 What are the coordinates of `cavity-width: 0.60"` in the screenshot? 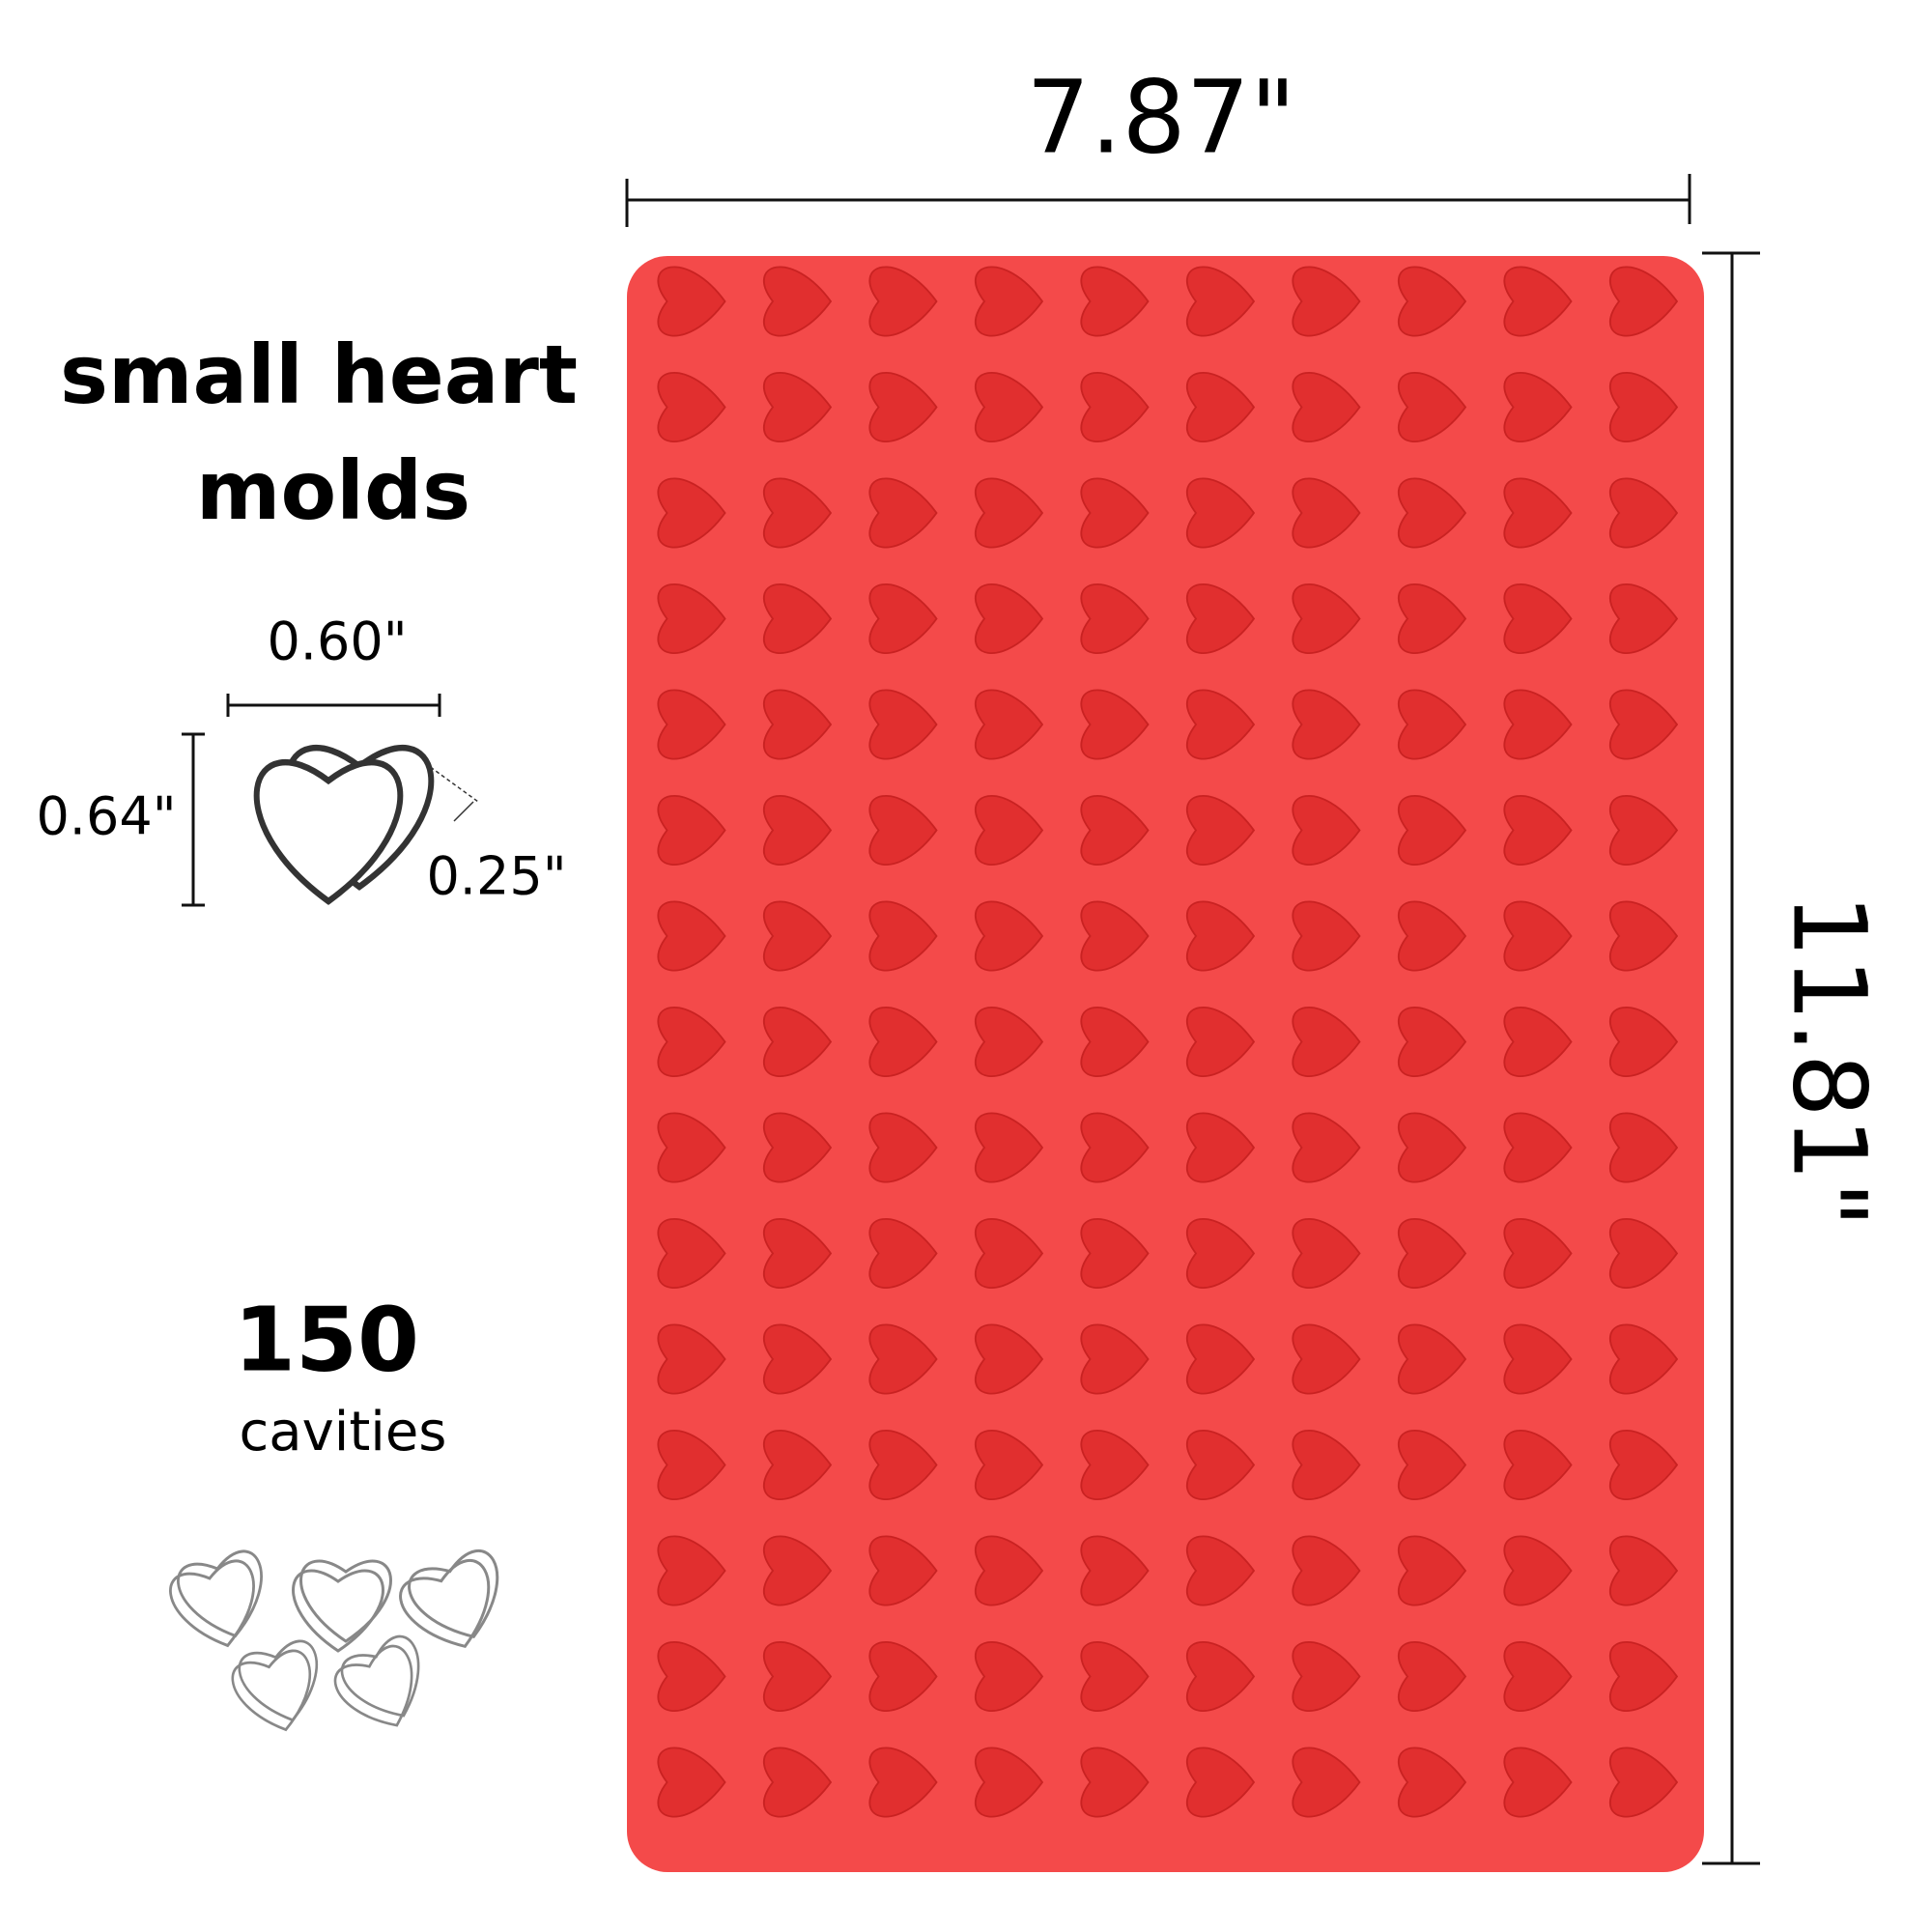 It's located at (337, 641).